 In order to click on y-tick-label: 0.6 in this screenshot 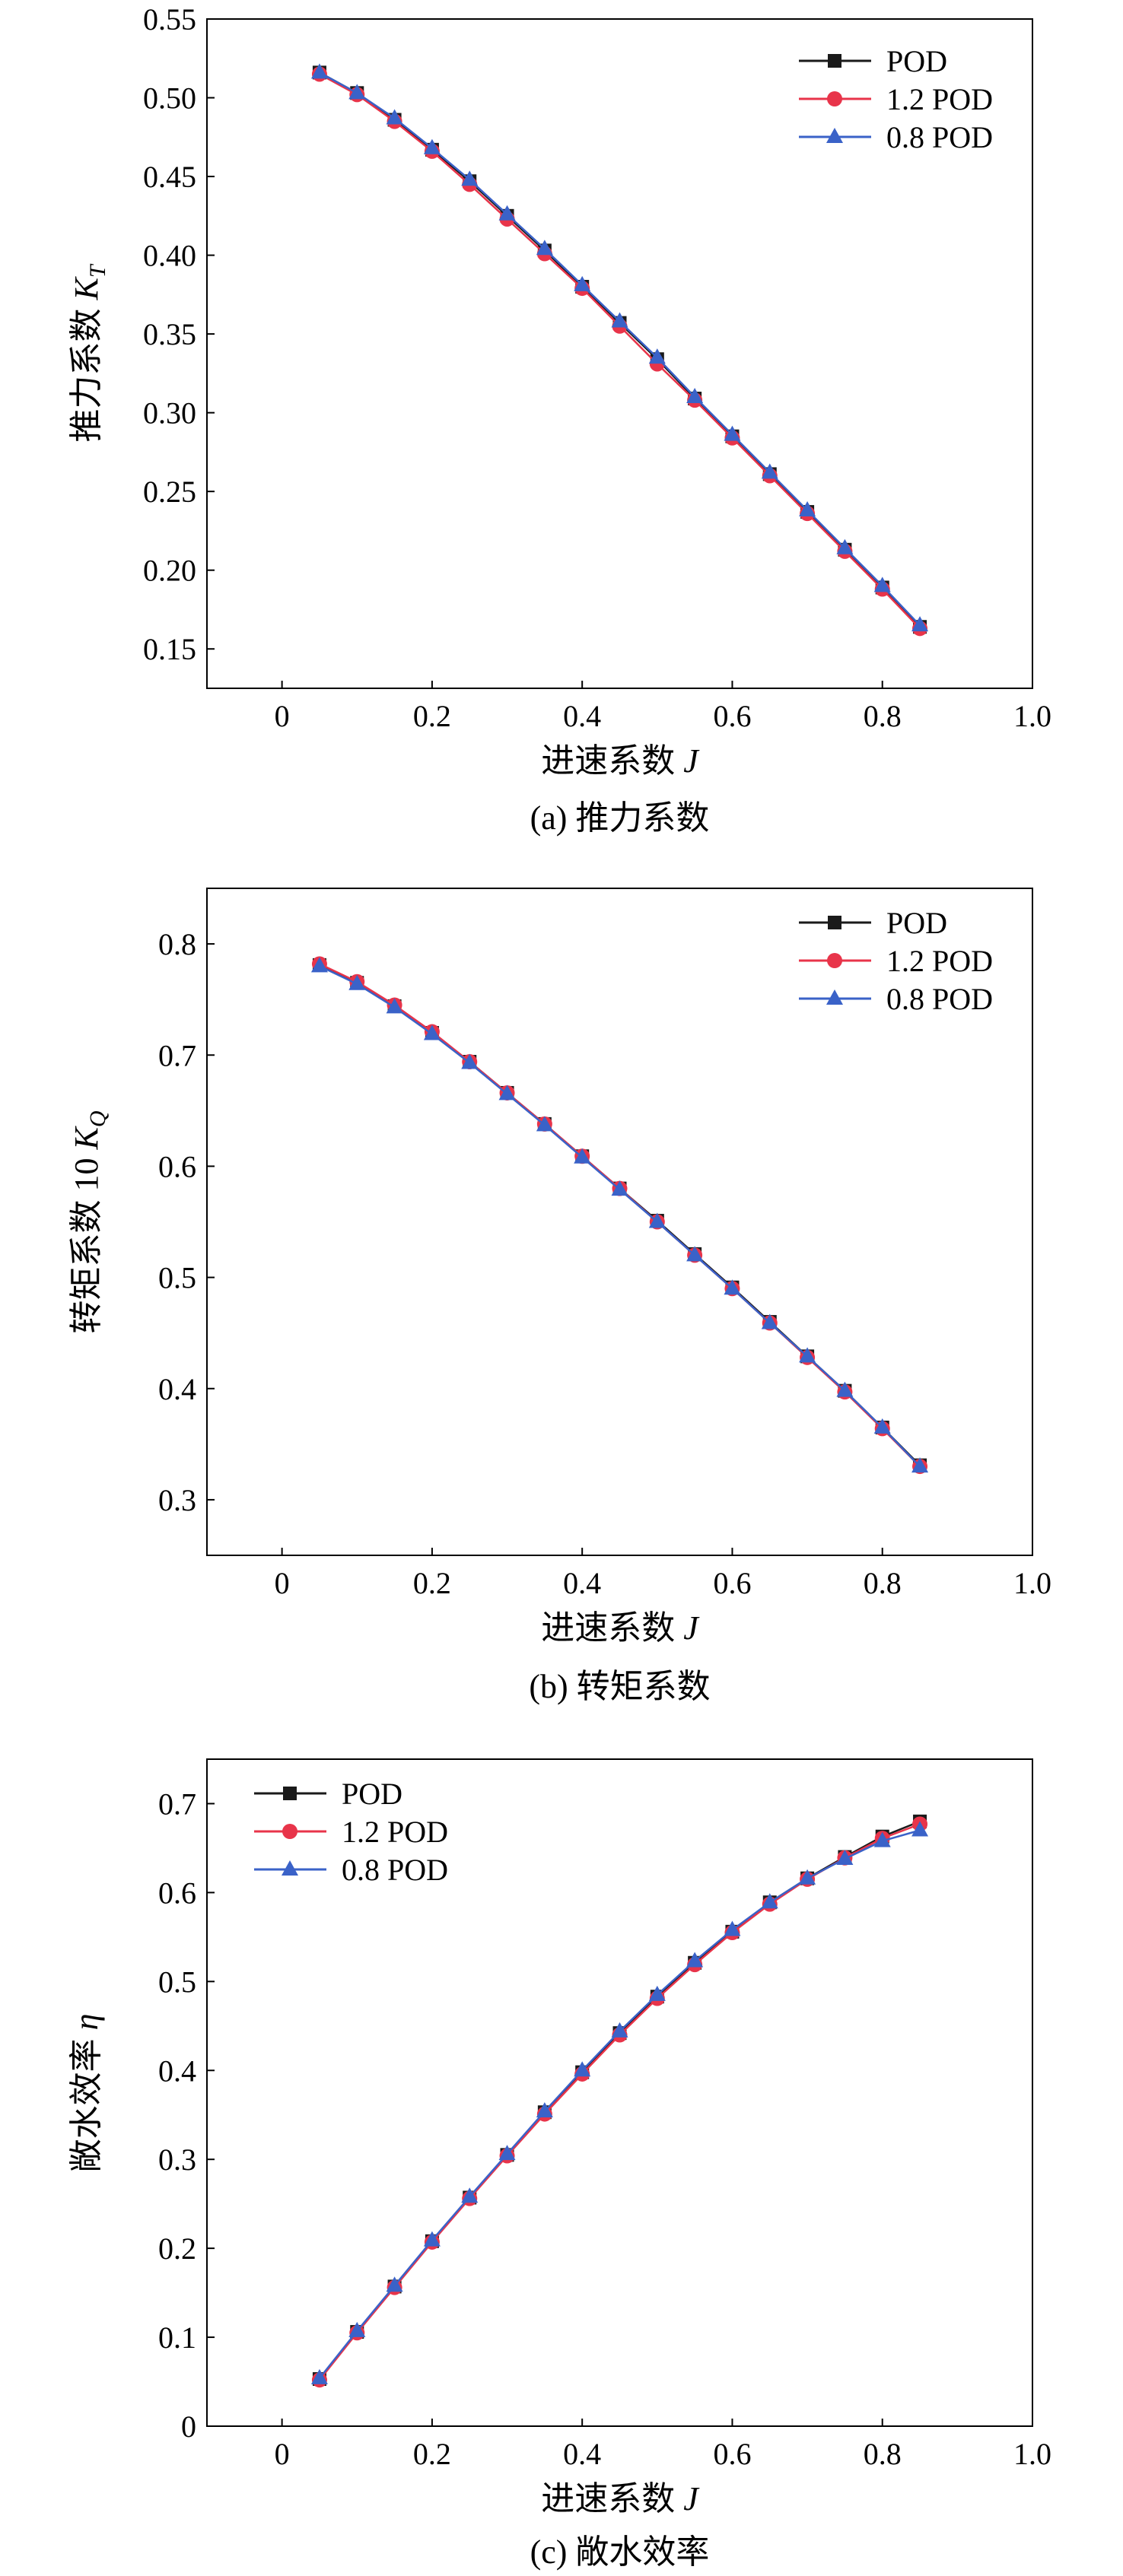, I will do `click(177, 1893)`.